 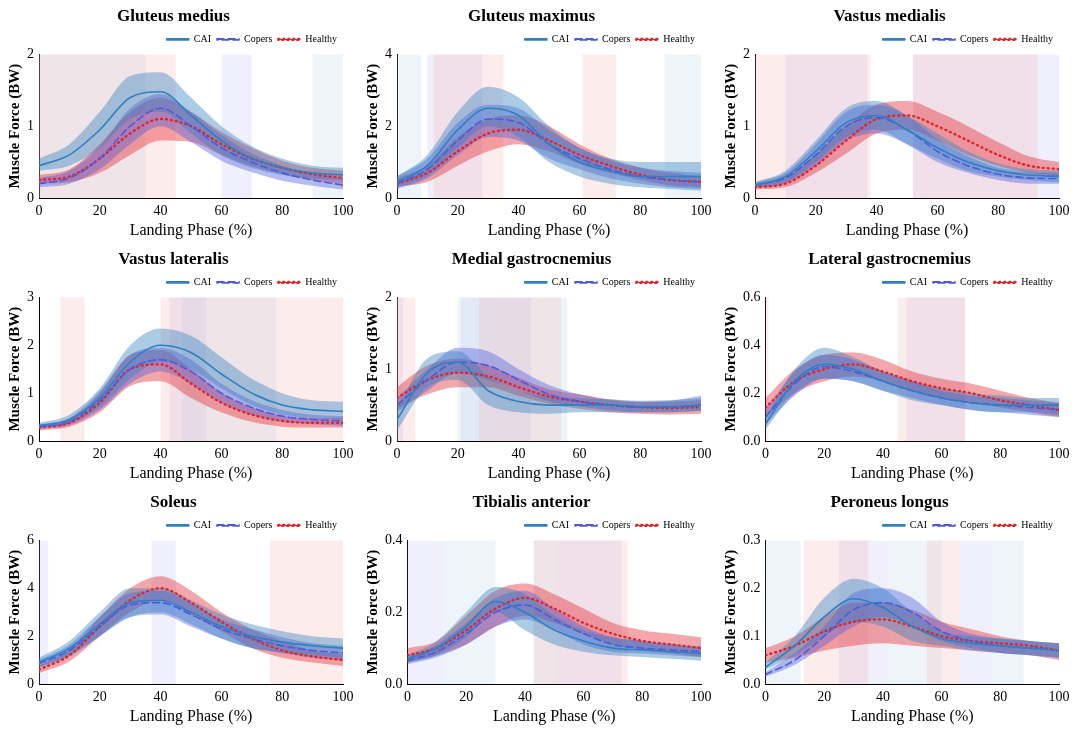 I want to click on chart-title: Tibialis anterior, so click(x=532, y=501).